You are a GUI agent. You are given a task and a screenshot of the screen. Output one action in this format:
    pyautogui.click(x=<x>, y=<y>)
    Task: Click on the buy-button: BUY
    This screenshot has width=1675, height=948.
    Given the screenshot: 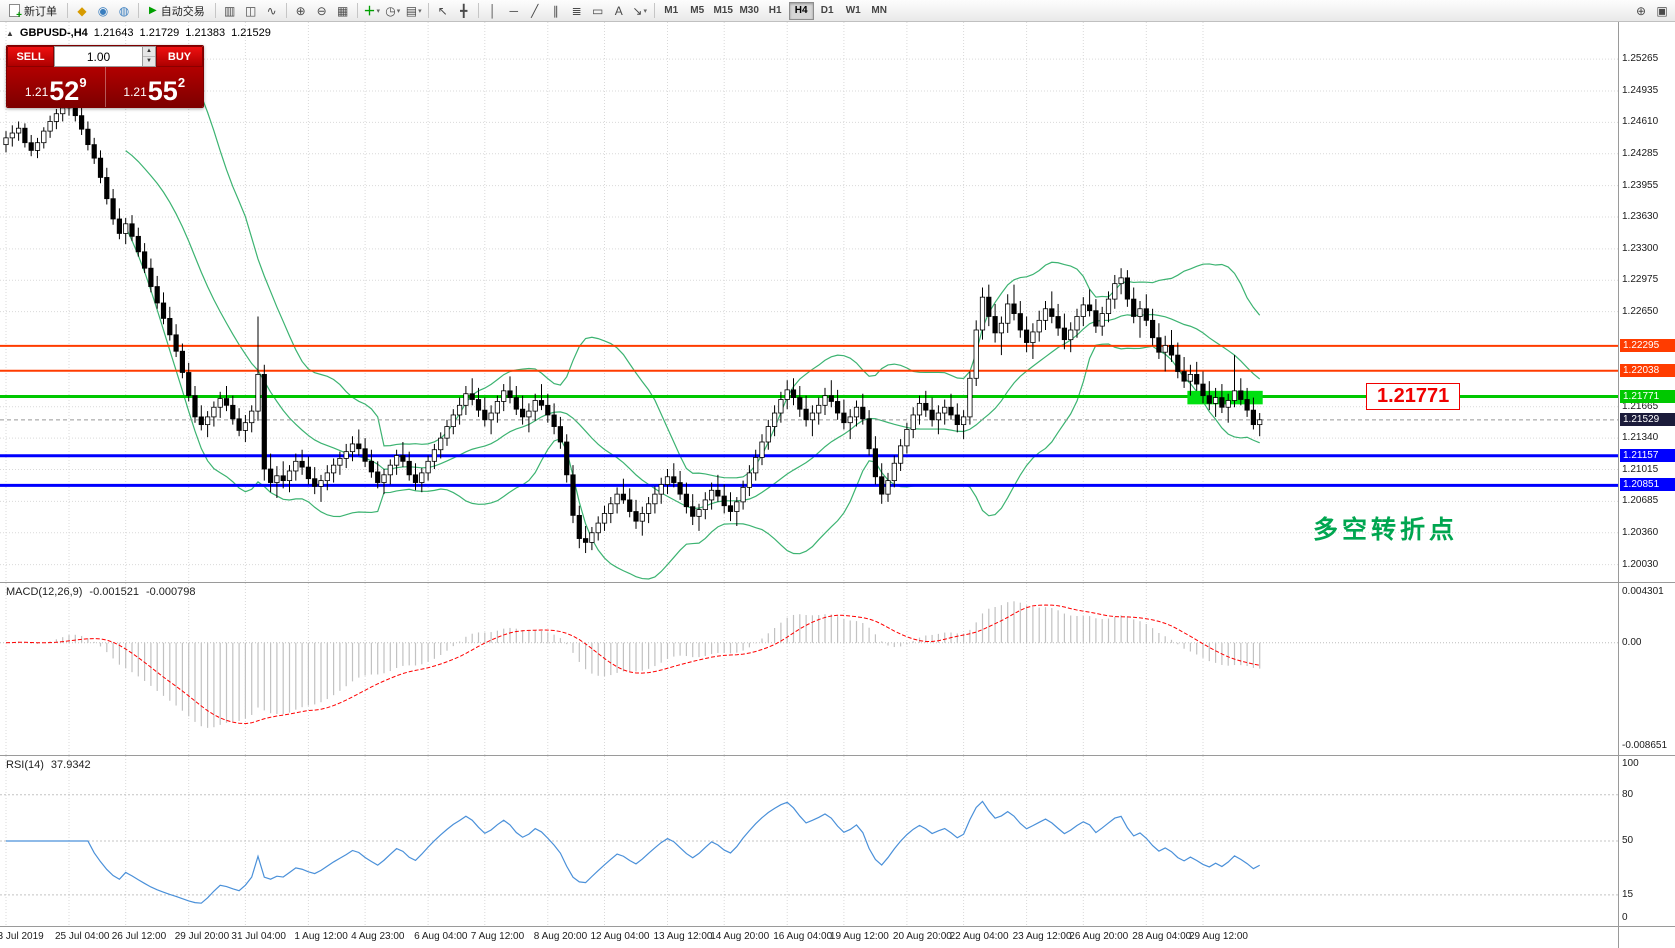 What is the action you would take?
    pyautogui.click(x=179, y=56)
    